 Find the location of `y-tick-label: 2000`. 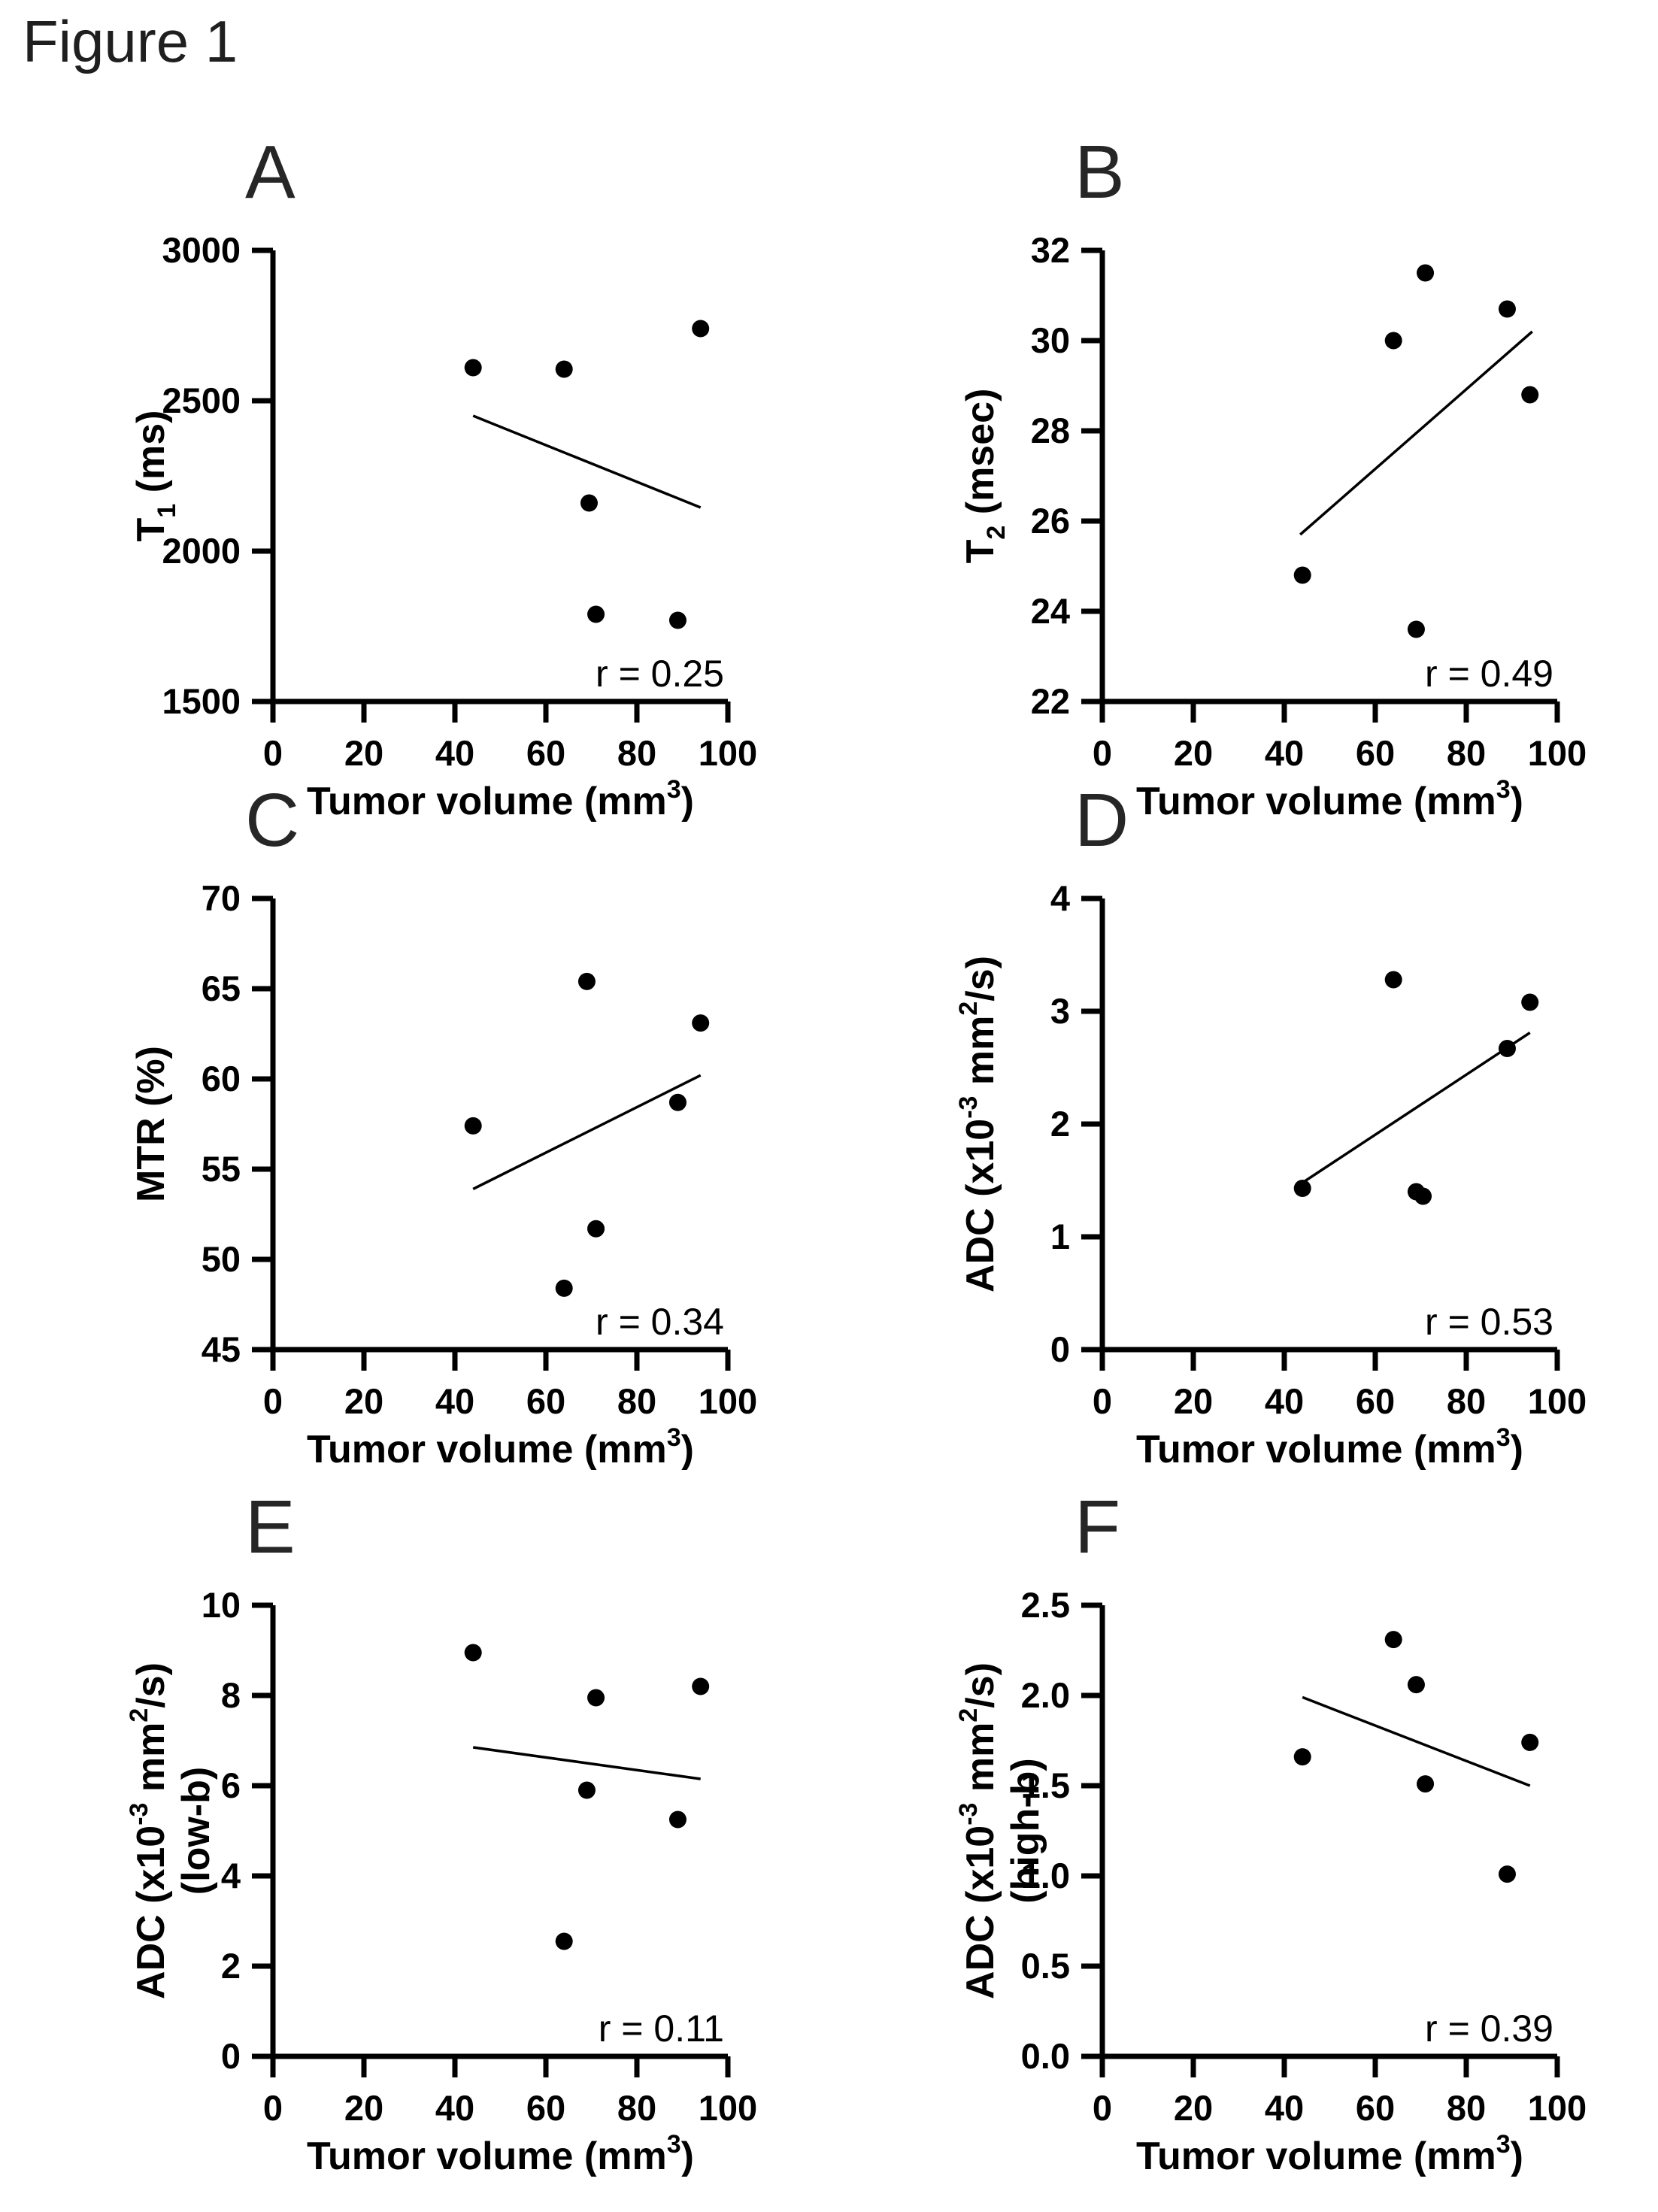

y-tick-label: 2000 is located at coordinates (201, 551).